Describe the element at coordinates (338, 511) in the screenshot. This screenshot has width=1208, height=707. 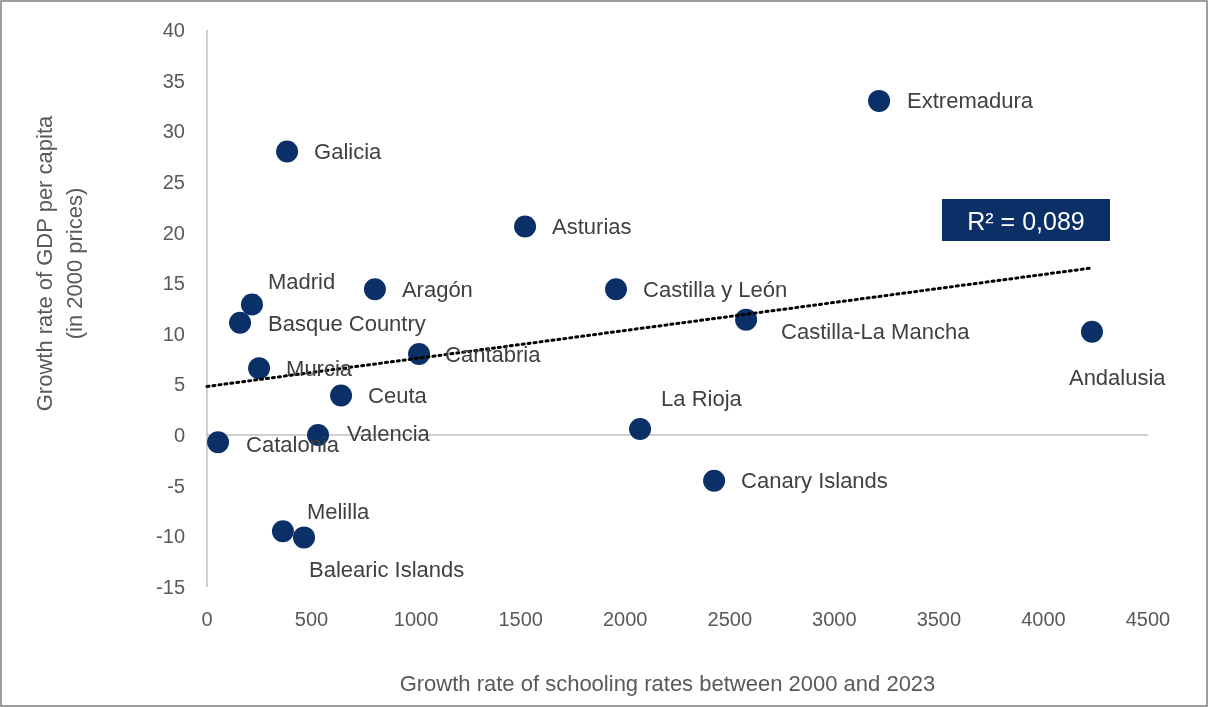
I see `annotation: Melilla` at that location.